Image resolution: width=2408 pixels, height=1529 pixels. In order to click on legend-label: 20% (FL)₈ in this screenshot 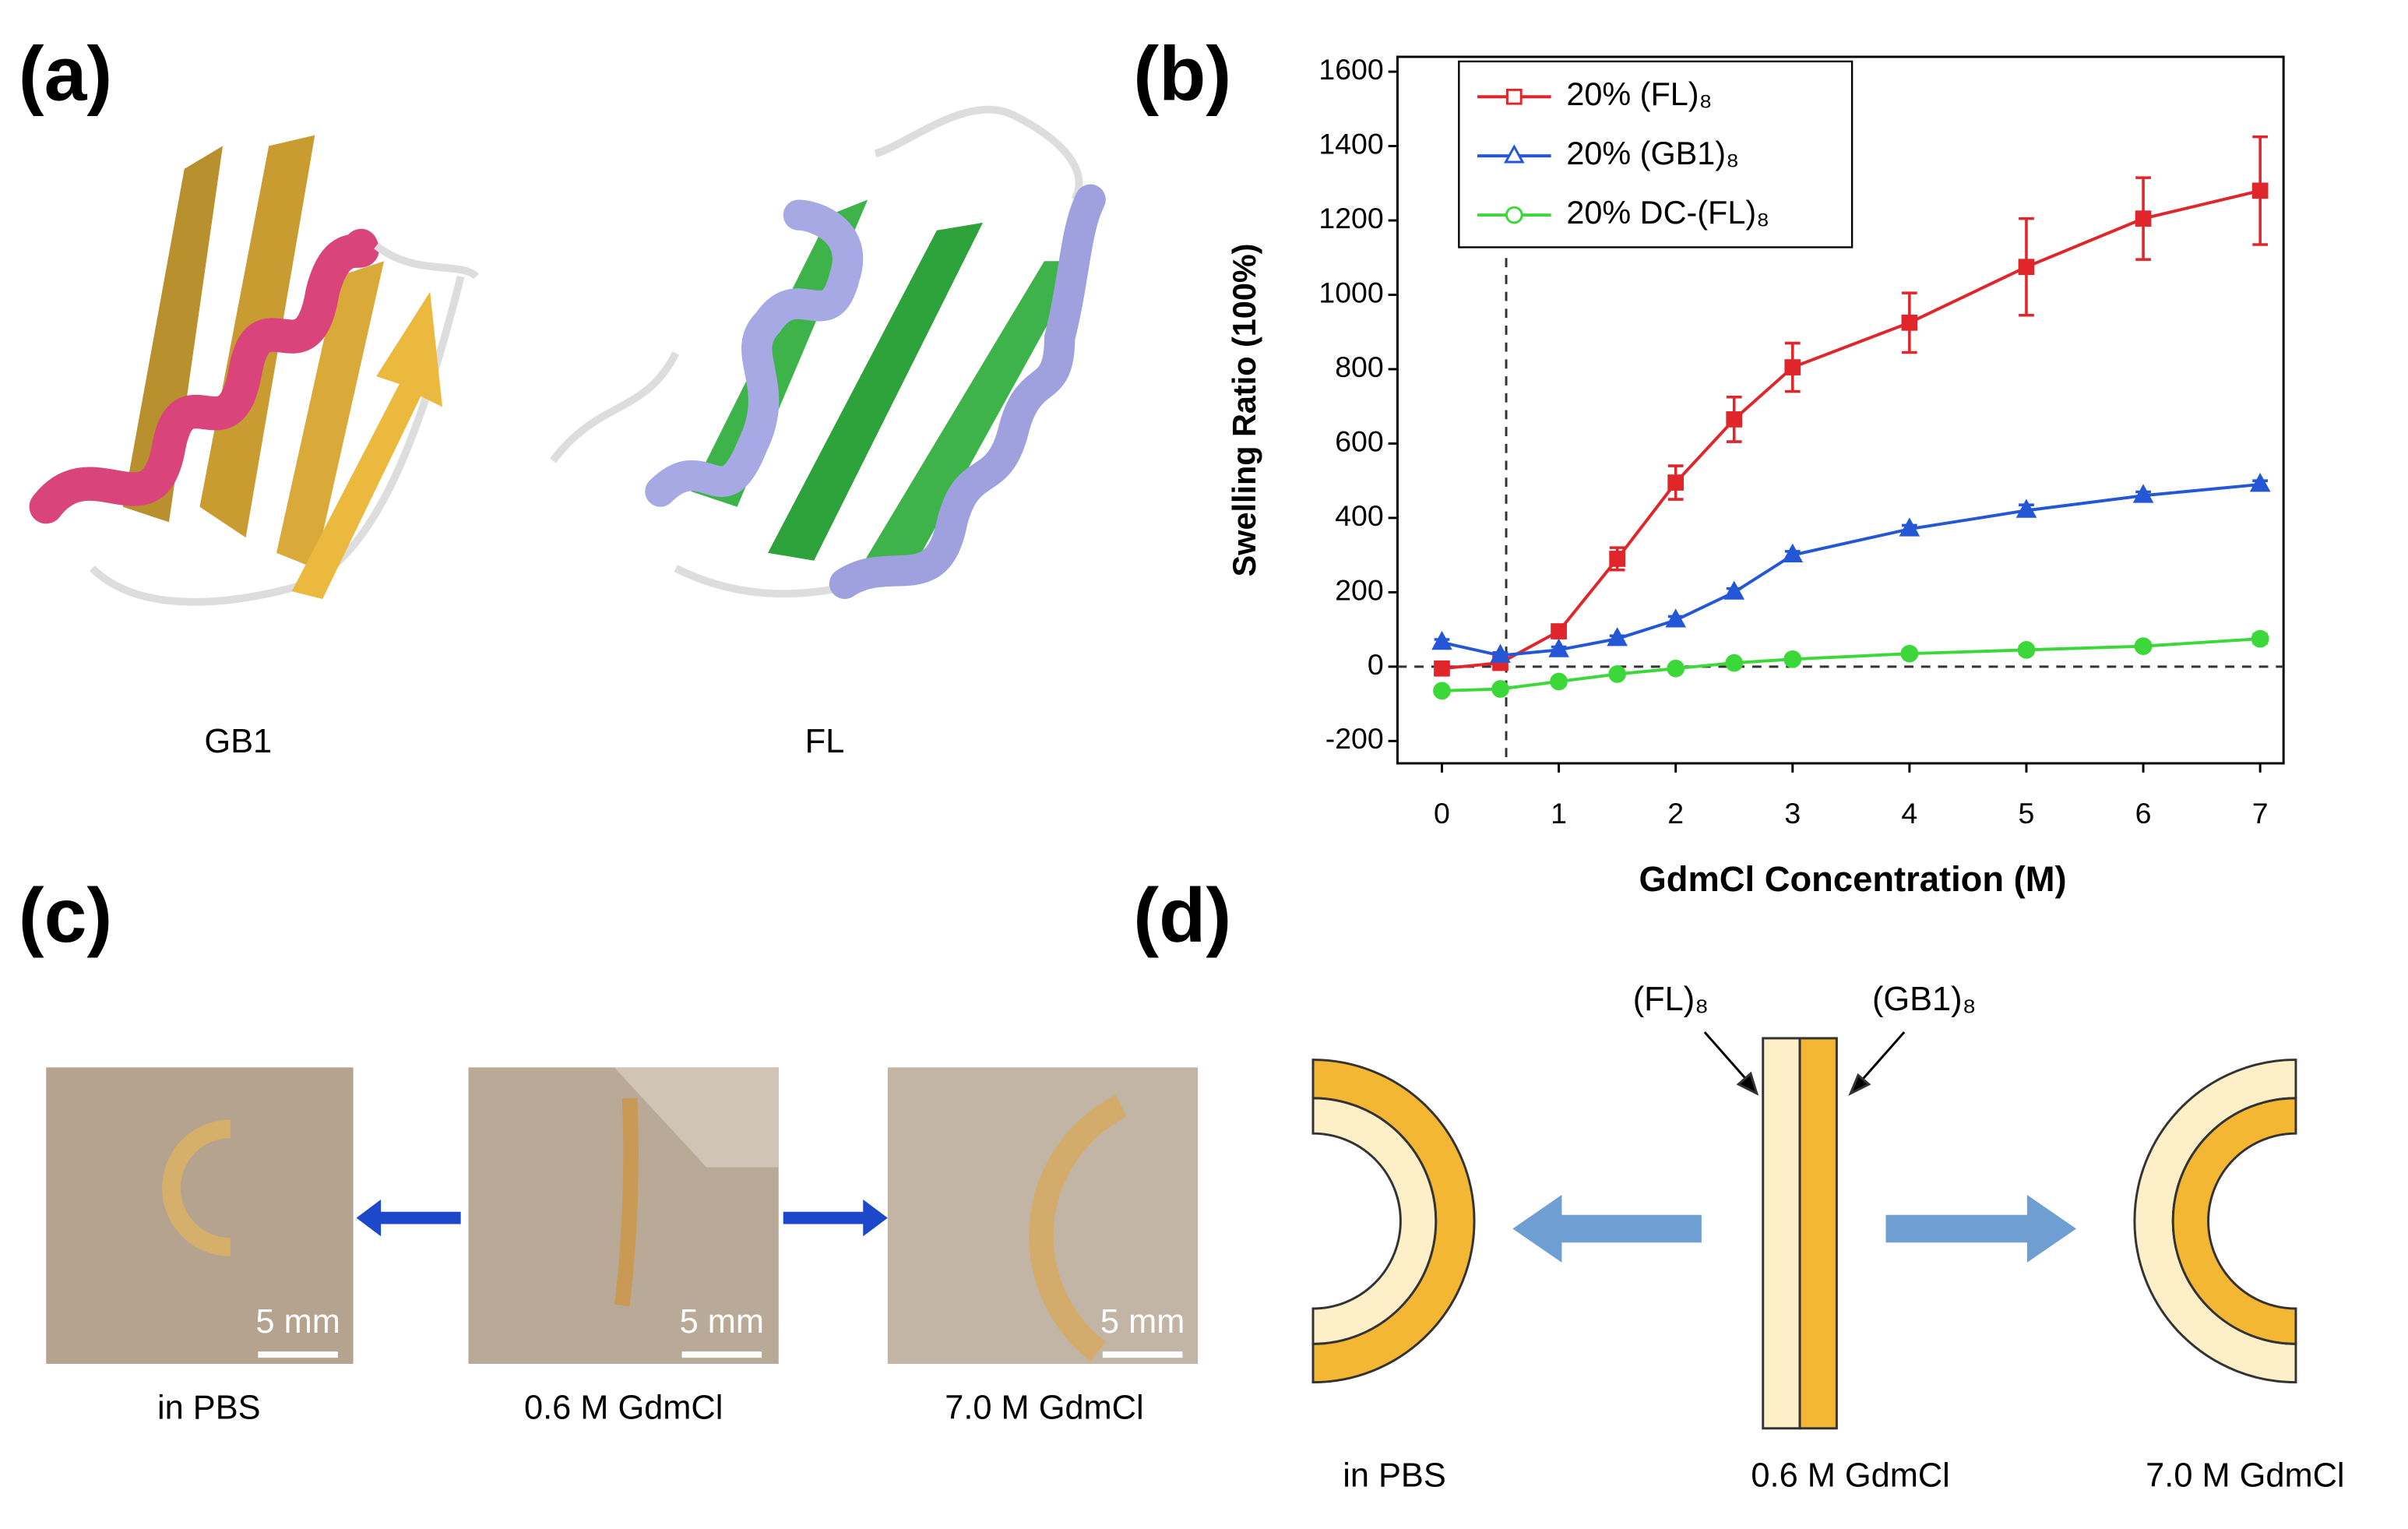, I will do `click(1639, 94)`.